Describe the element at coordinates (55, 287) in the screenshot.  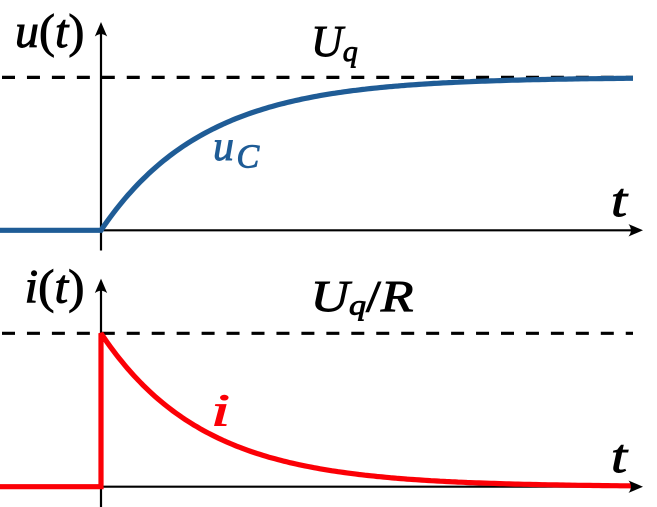
I see `svg-text: i(t)` at that location.